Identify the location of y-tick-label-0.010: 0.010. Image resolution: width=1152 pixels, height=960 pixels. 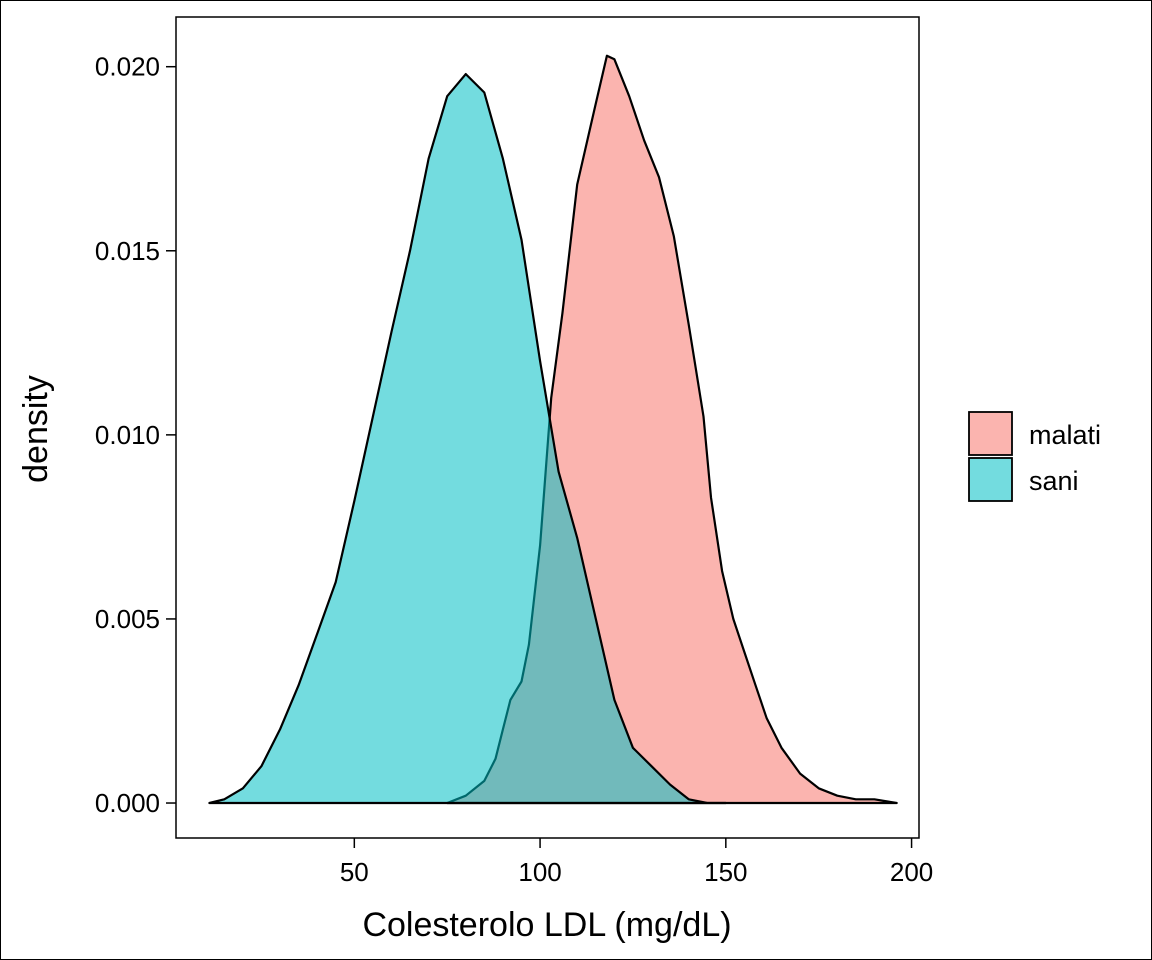
(127, 435).